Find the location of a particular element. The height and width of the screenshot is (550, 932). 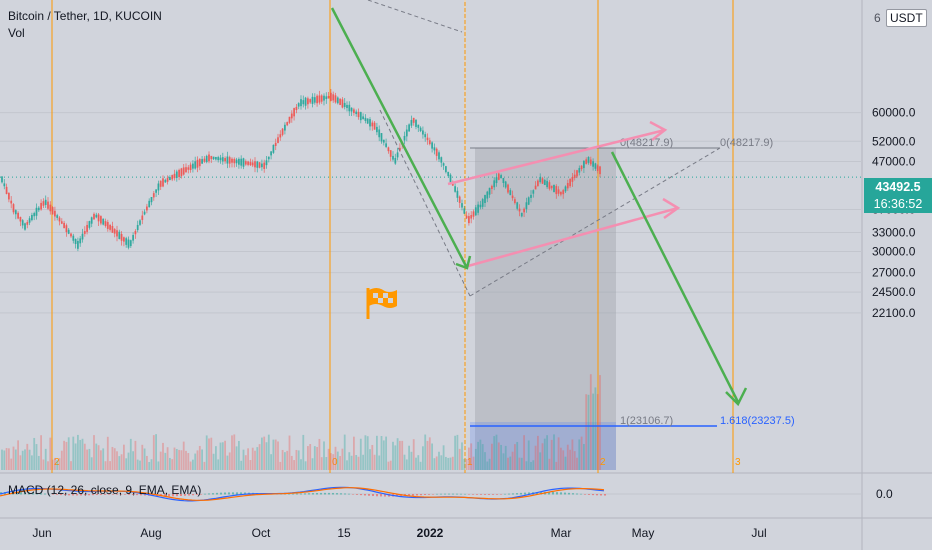

fib-volume-box is located at coordinates (543, 446).